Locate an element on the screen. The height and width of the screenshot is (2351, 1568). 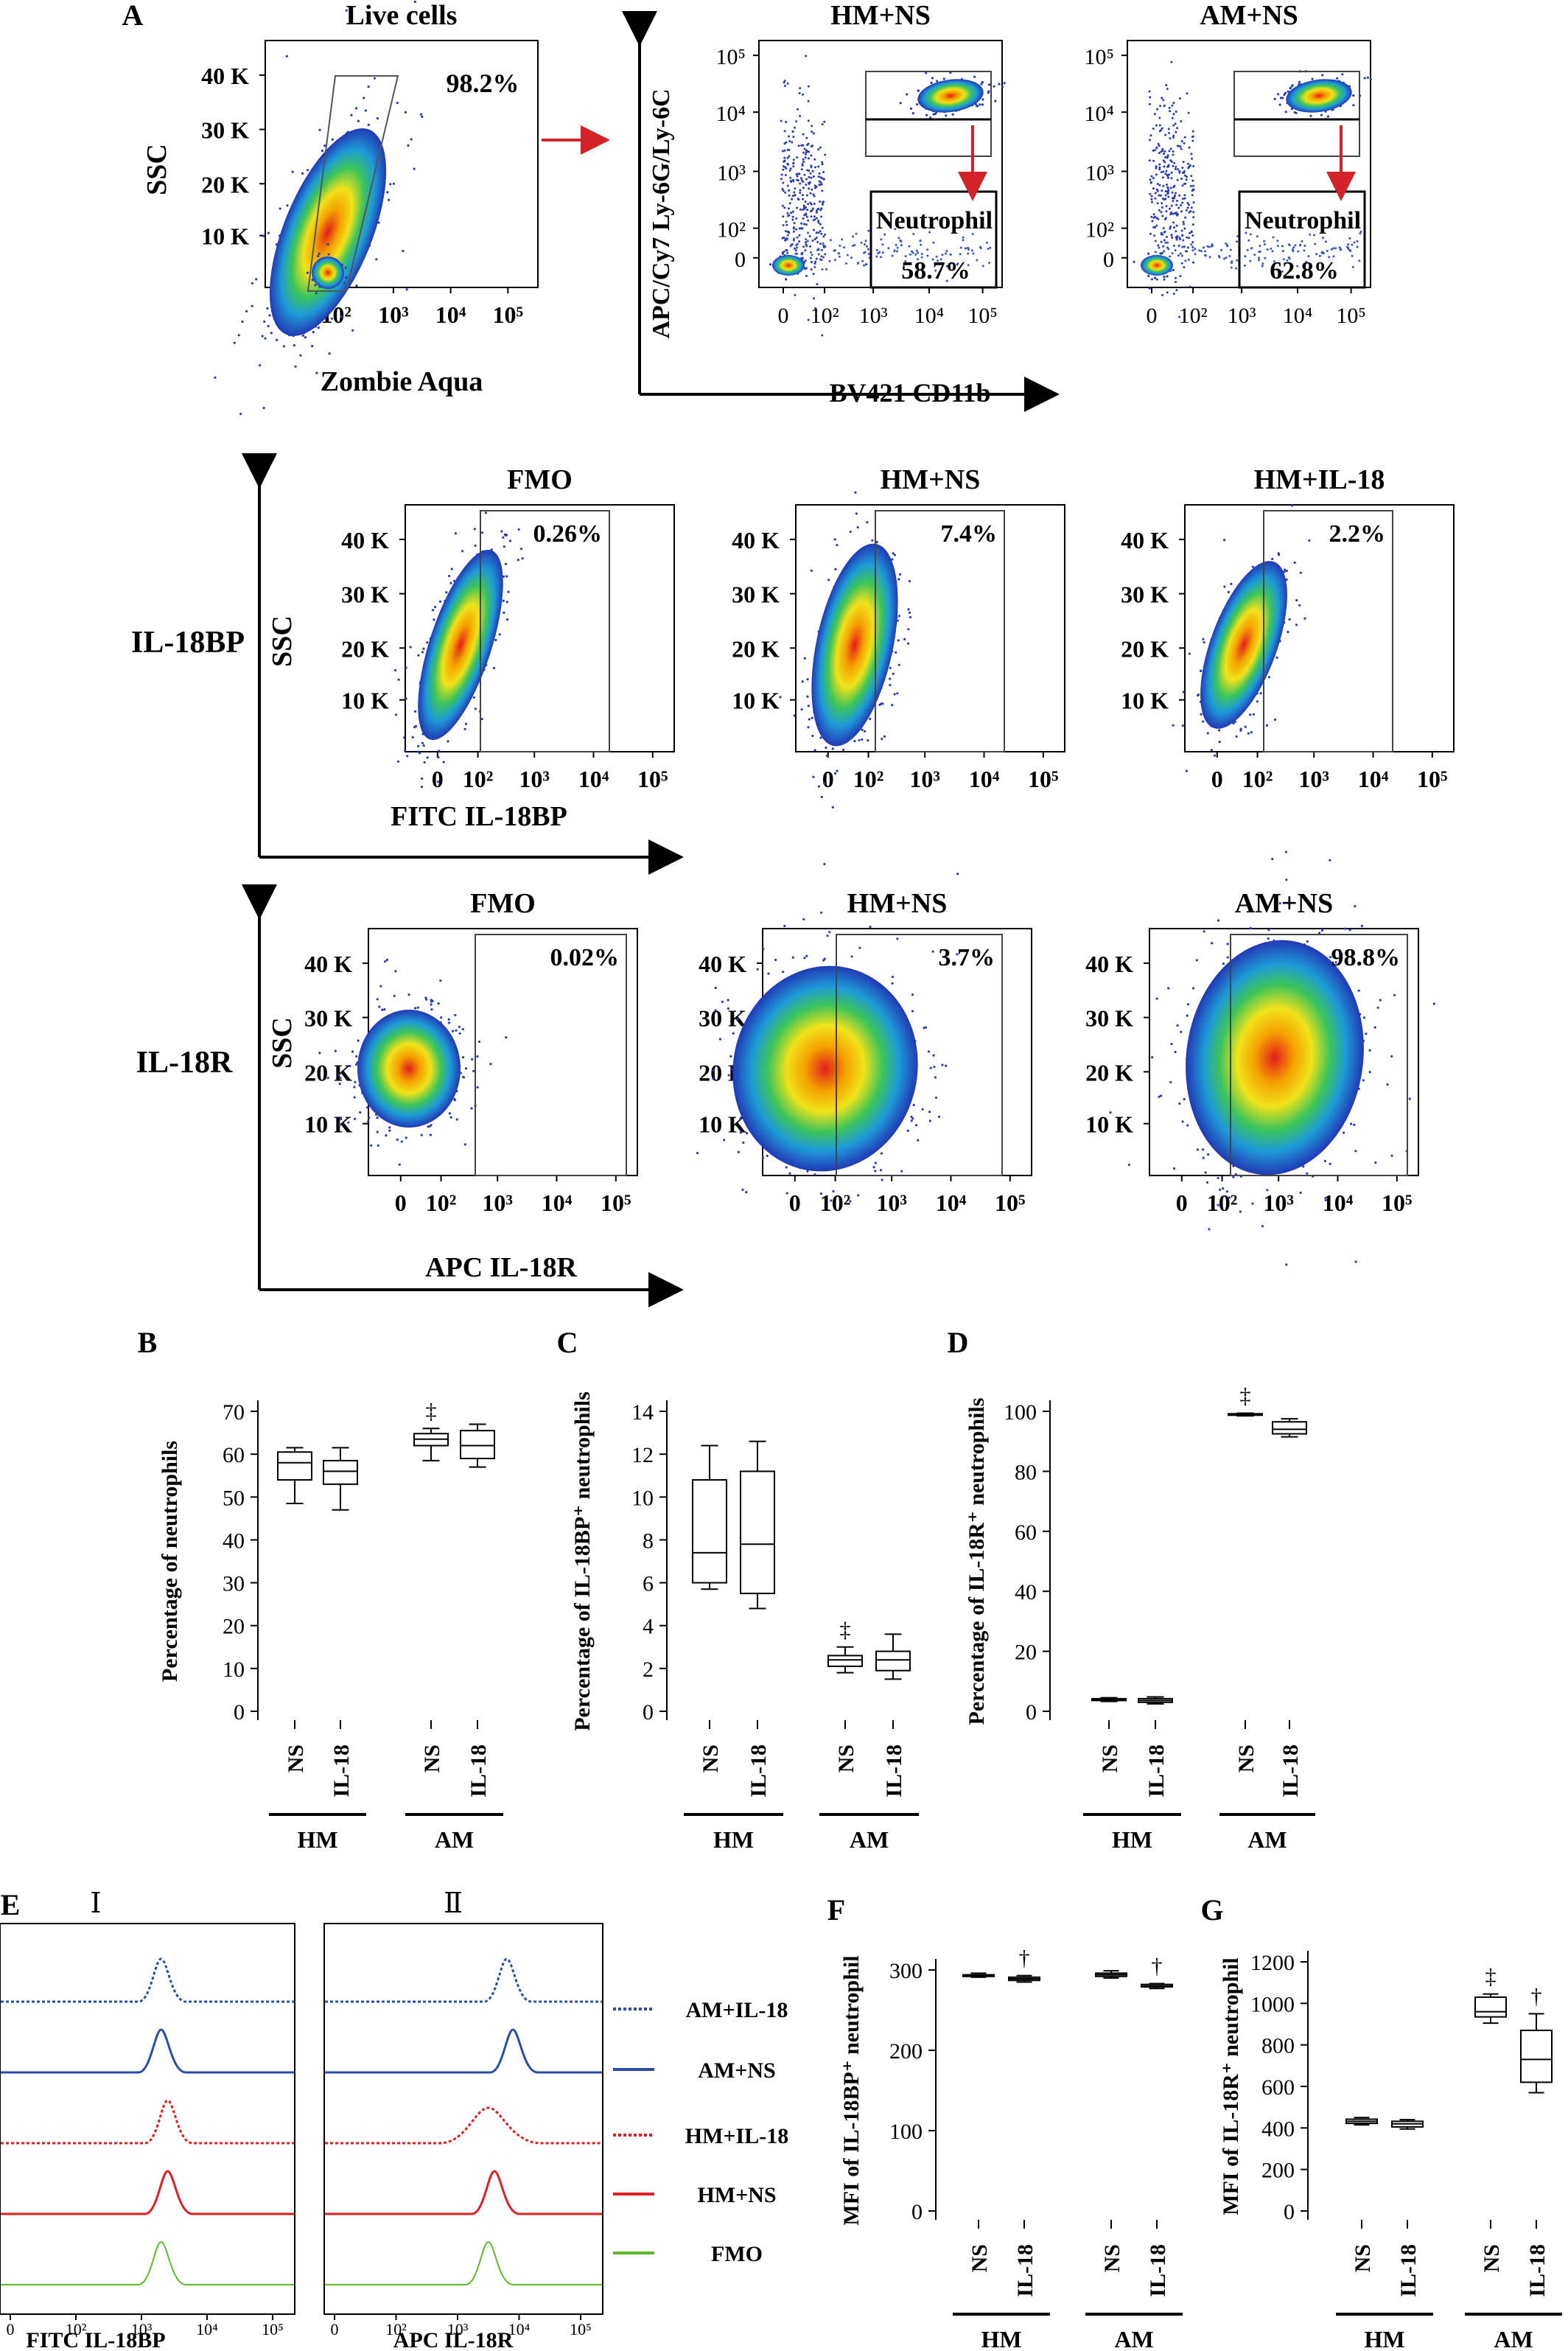
box-HM-IL-18: IL-18 is located at coordinates (1155, 1747).